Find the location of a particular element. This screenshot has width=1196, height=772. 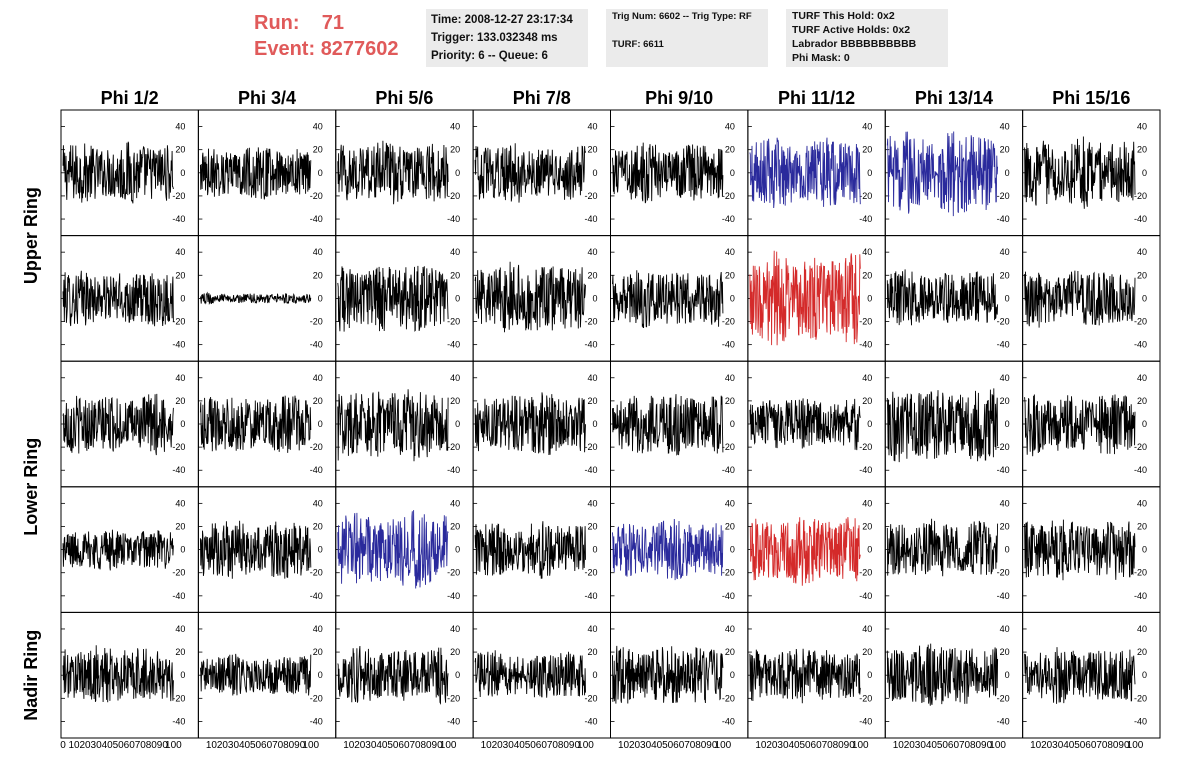

column-header: Phi 7/8 is located at coordinates (542, 98).